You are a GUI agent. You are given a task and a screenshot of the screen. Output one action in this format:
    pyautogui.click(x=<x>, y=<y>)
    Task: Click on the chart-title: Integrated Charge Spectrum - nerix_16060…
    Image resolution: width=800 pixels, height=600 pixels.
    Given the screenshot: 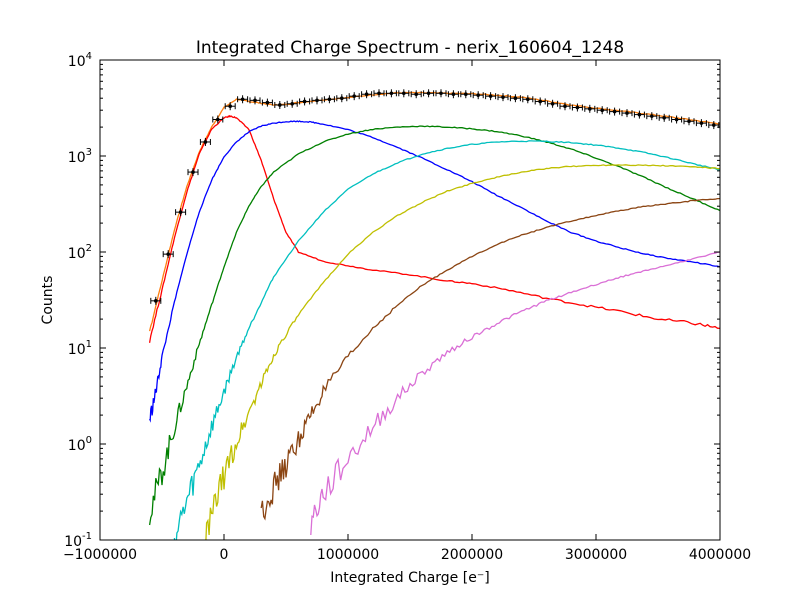 What is the action you would take?
    pyautogui.click(x=410, y=48)
    